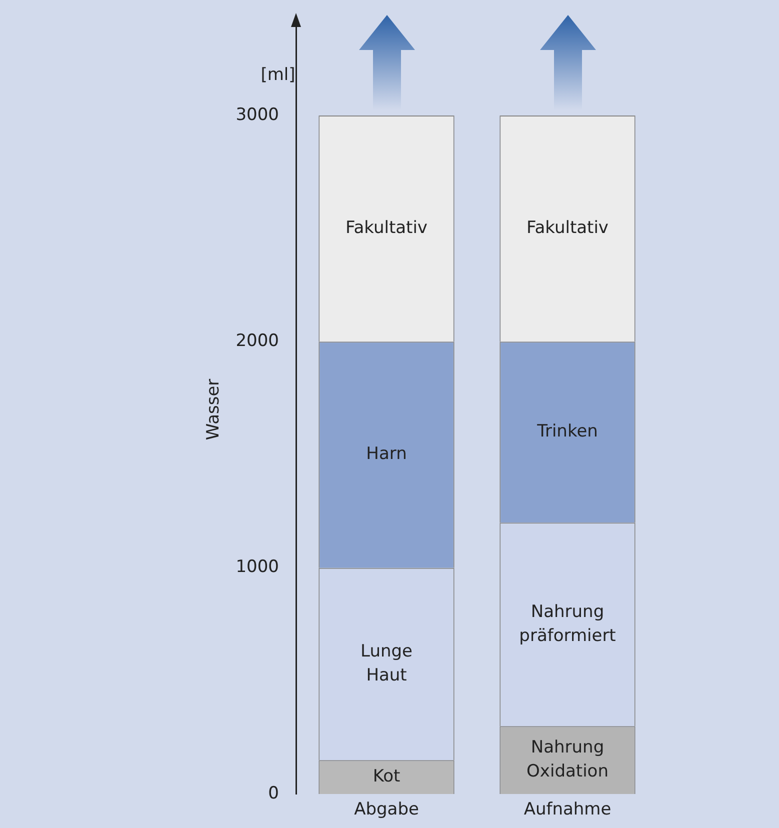  What do you see at coordinates (567, 624) in the screenshot?
I see `data-label: Nahrung präformiert` at bounding box center [567, 624].